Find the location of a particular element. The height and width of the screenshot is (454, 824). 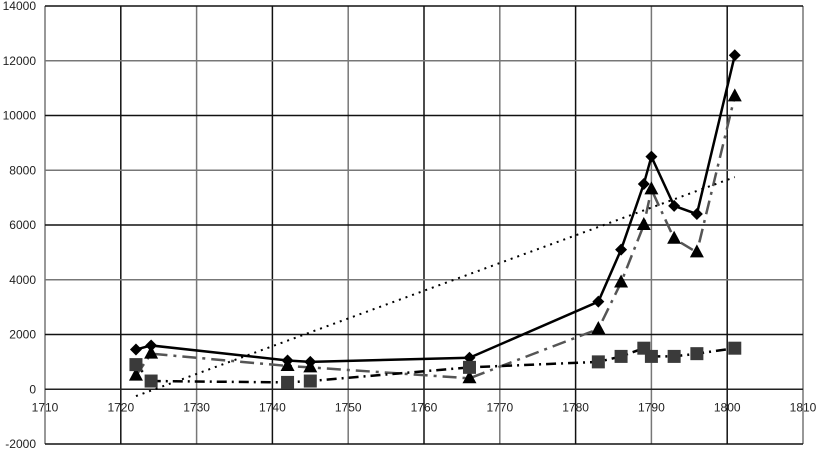

y-tick-label: 6000 is located at coordinates (22, 225).